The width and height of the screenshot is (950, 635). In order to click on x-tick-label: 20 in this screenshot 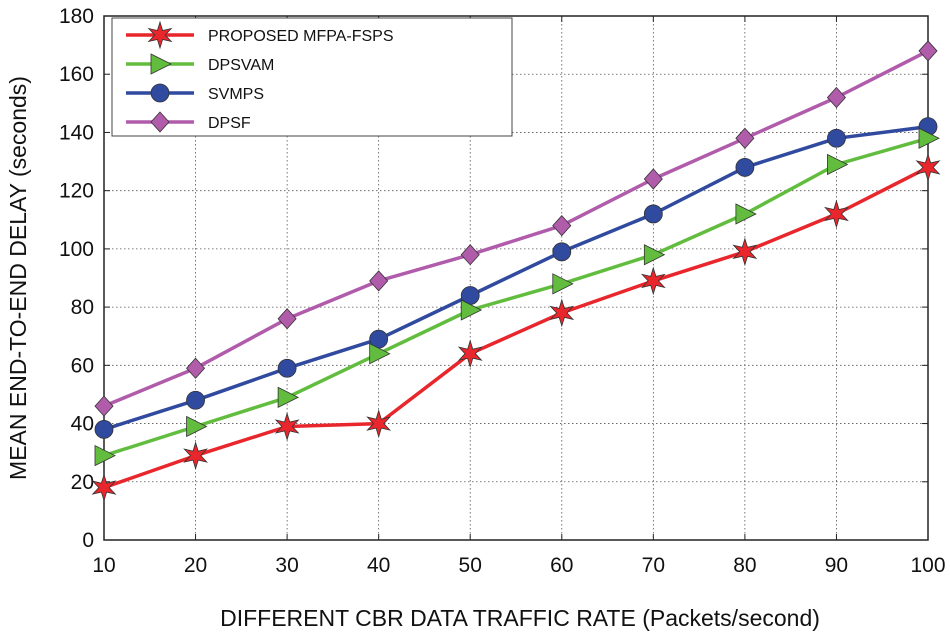, I will do `click(195, 565)`.